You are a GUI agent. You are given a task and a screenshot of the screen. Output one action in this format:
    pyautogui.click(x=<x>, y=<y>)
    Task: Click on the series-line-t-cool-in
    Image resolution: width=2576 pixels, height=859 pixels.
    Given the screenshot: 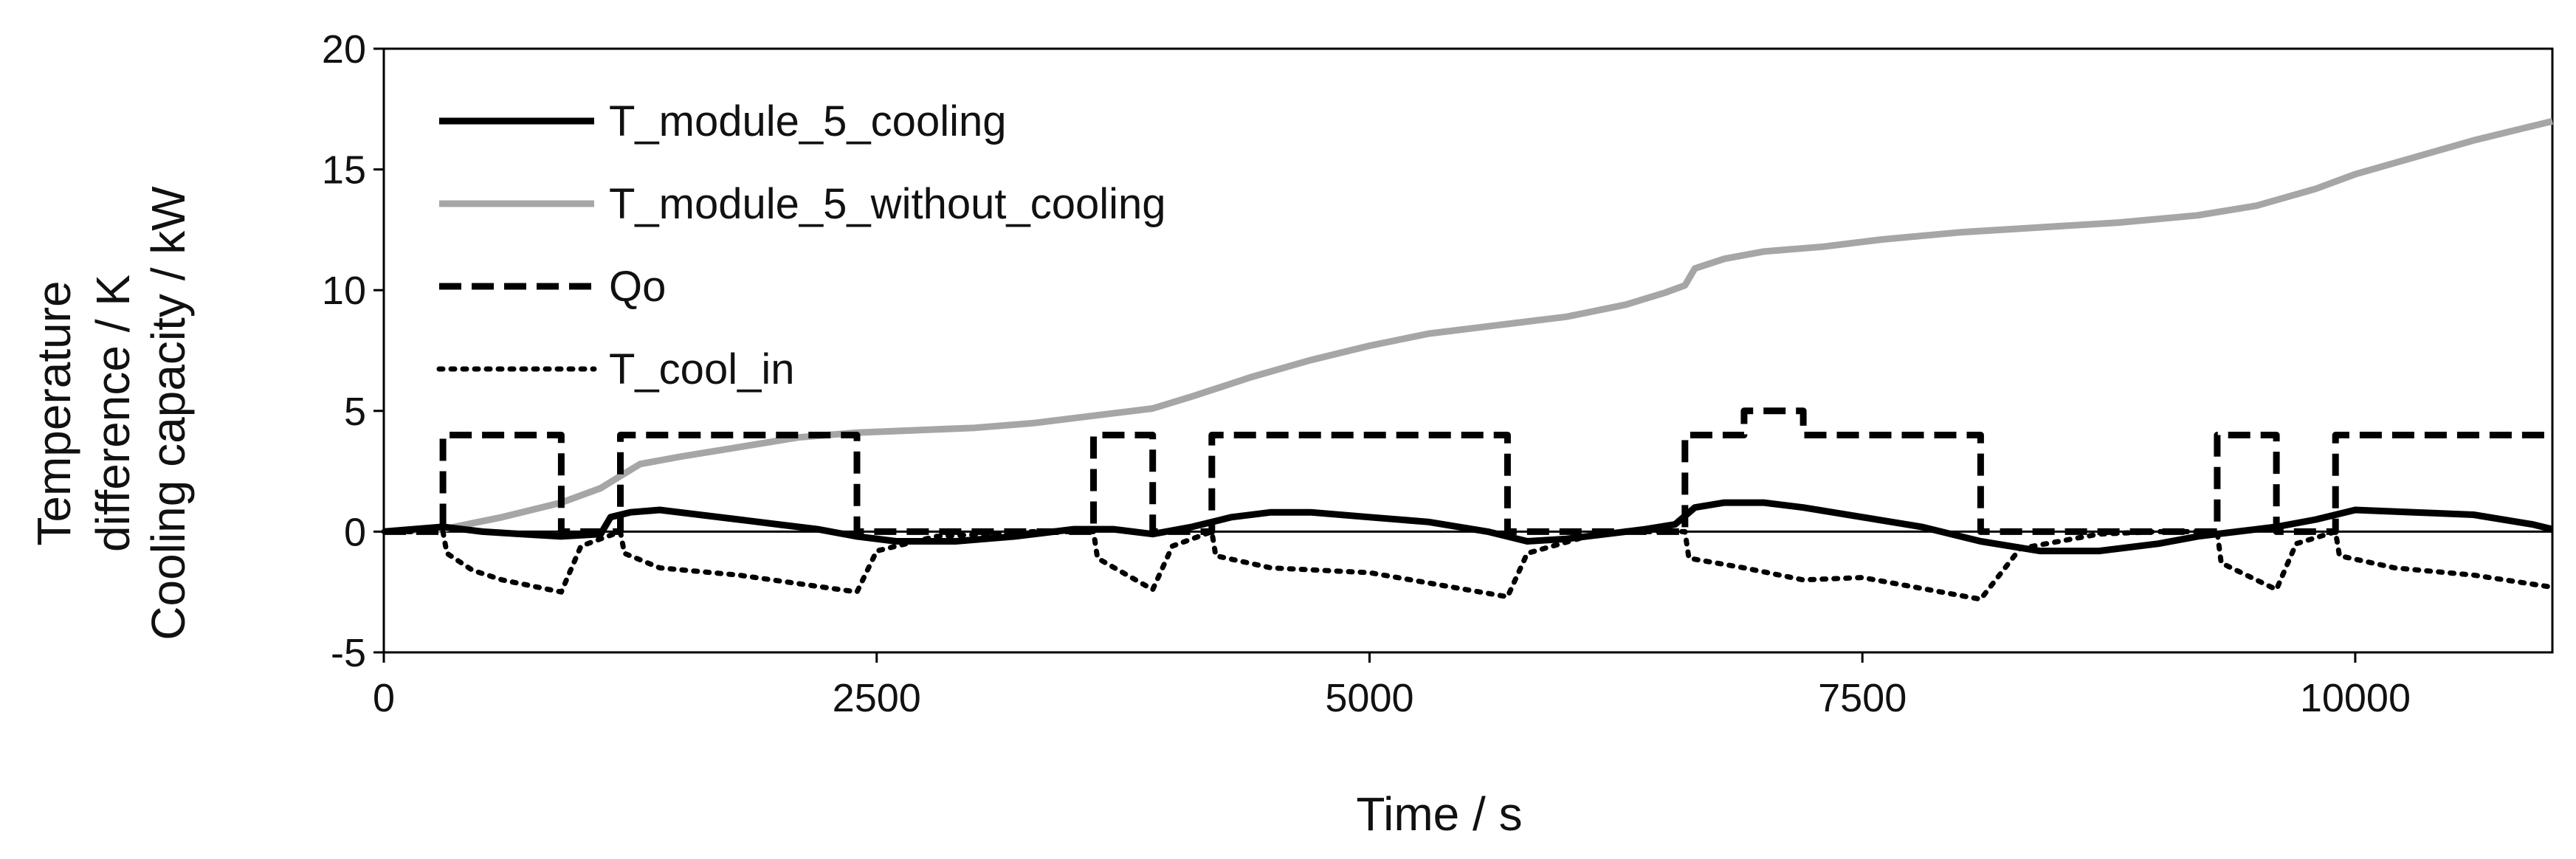 What is the action you would take?
    pyautogui.click(x=1468, y=565)
    